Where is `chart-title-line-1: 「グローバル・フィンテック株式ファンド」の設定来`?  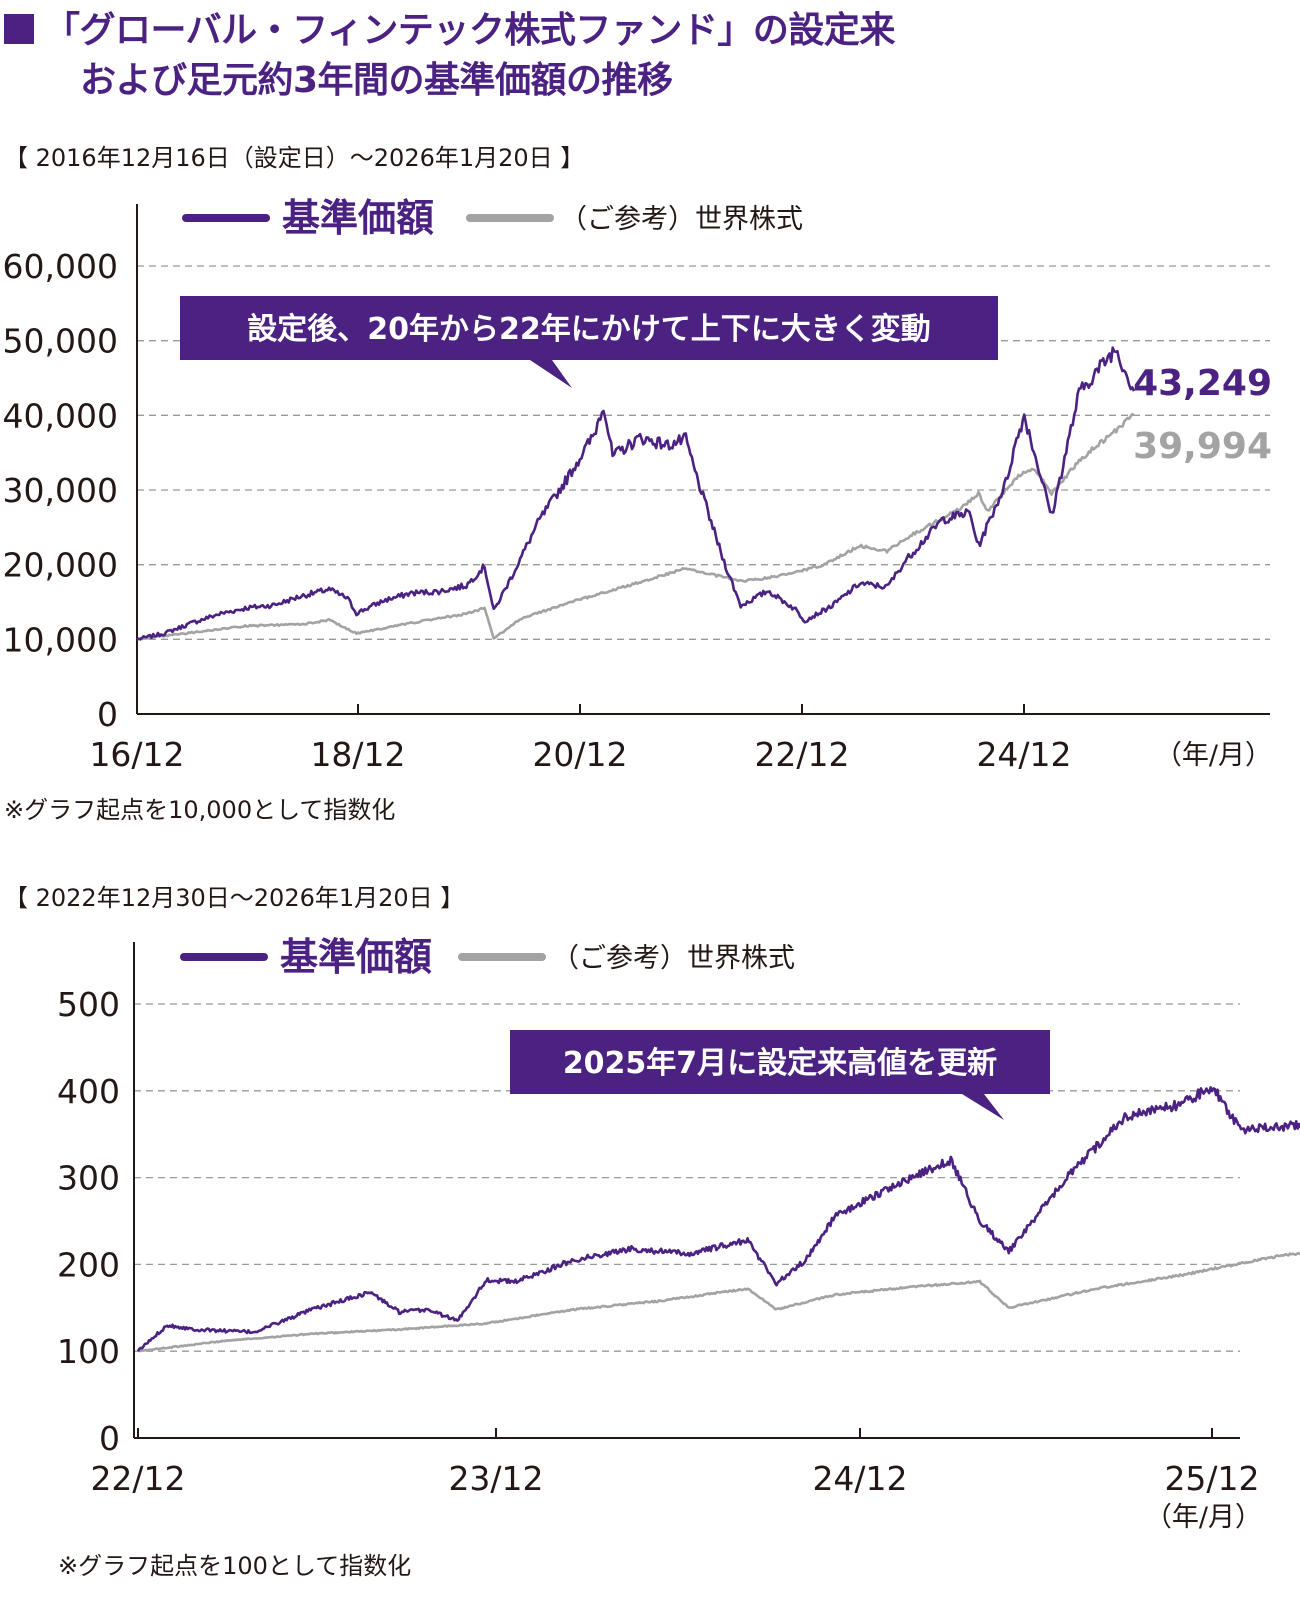
chart-title-line-1: 「グローバル・フィンテック株式ファンド」の設定来 is located at coordinates (449, 31).